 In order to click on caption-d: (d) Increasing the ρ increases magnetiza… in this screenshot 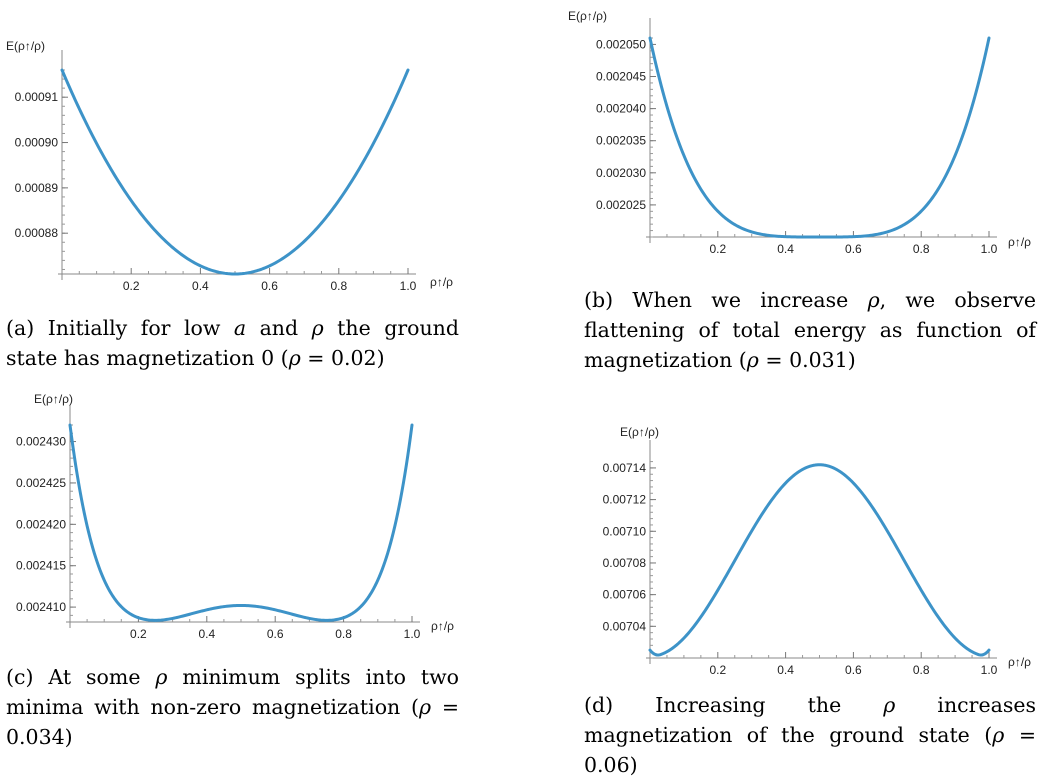, I will do `click(810, 735)`.